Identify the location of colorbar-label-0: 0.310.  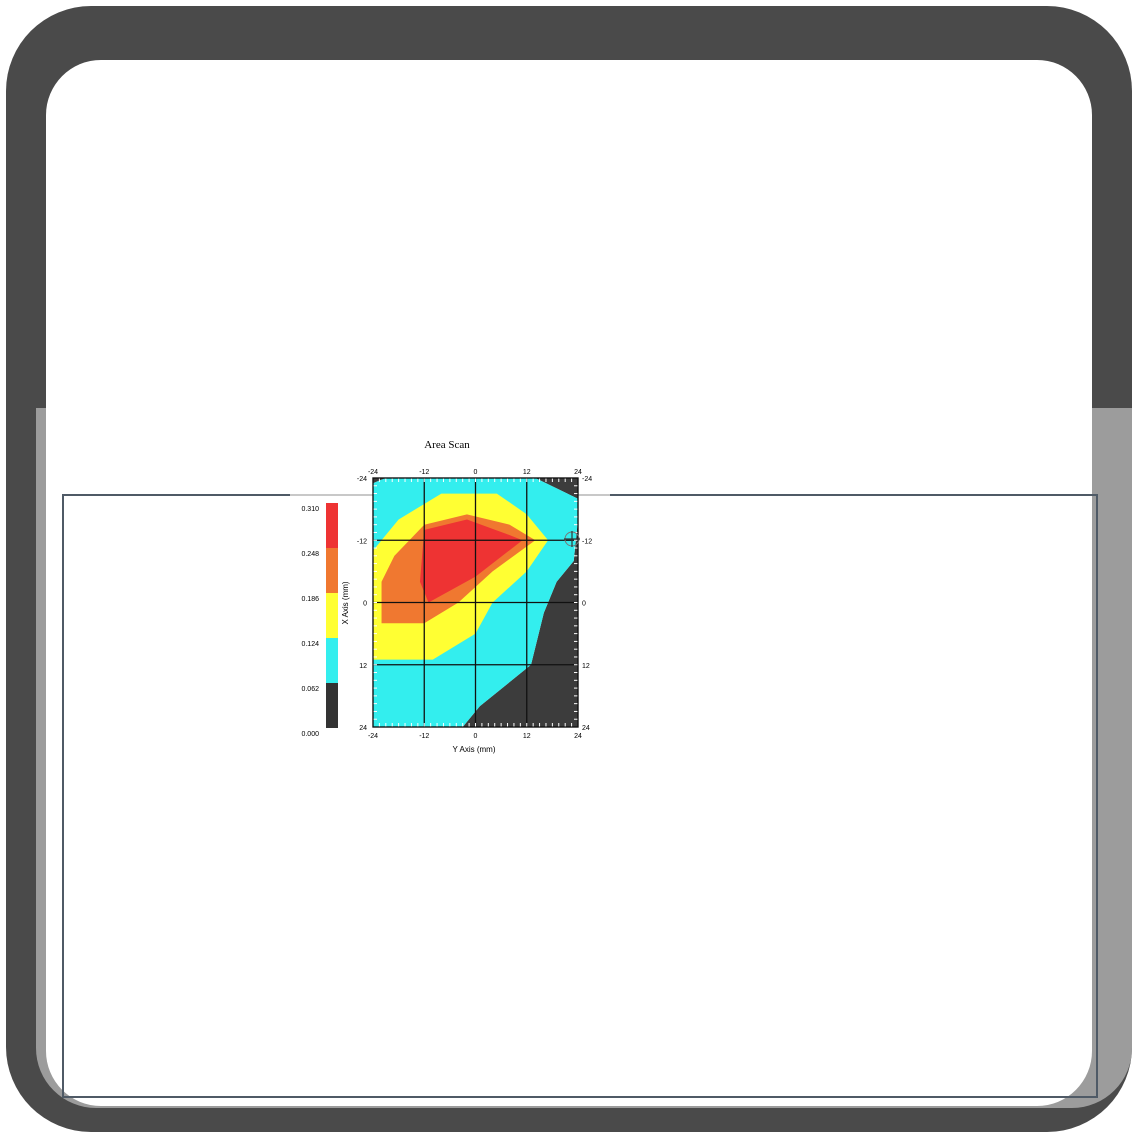
(310, 509).